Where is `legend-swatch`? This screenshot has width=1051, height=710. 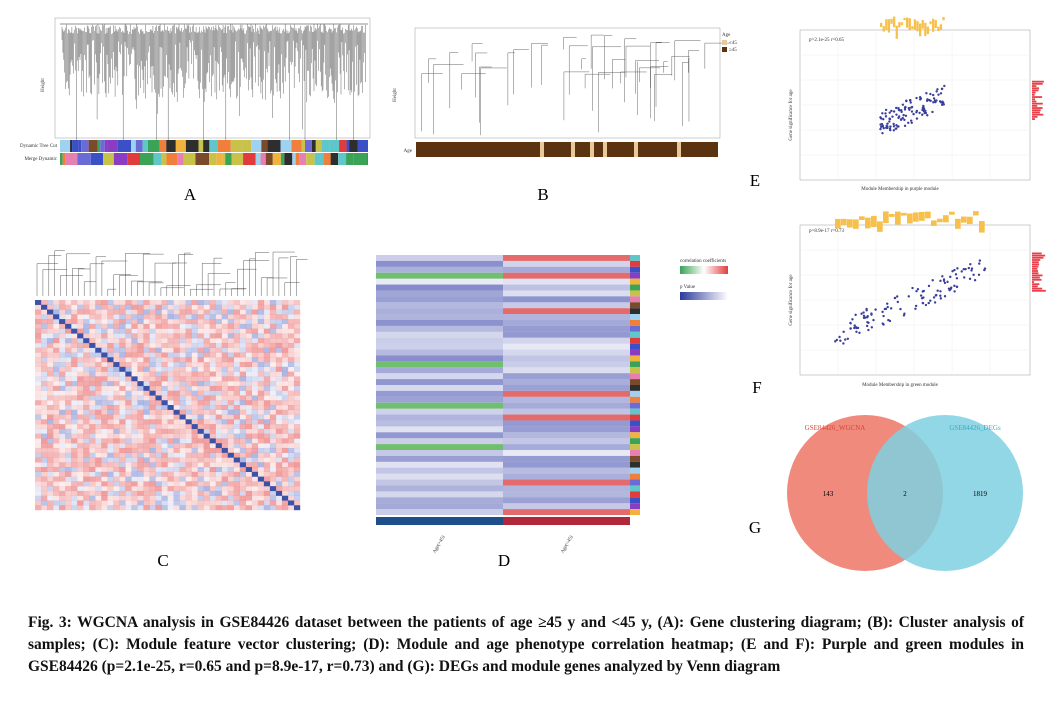 legend-swatch is located at coordinates (724, 42).